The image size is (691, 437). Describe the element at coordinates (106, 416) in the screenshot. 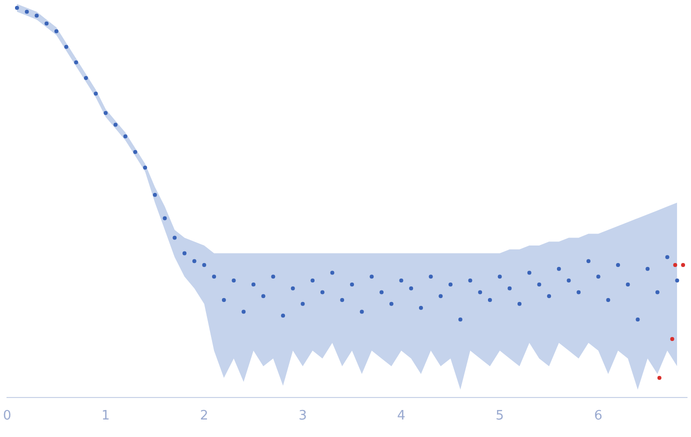

I see `x-tick-label: 1` at that location.